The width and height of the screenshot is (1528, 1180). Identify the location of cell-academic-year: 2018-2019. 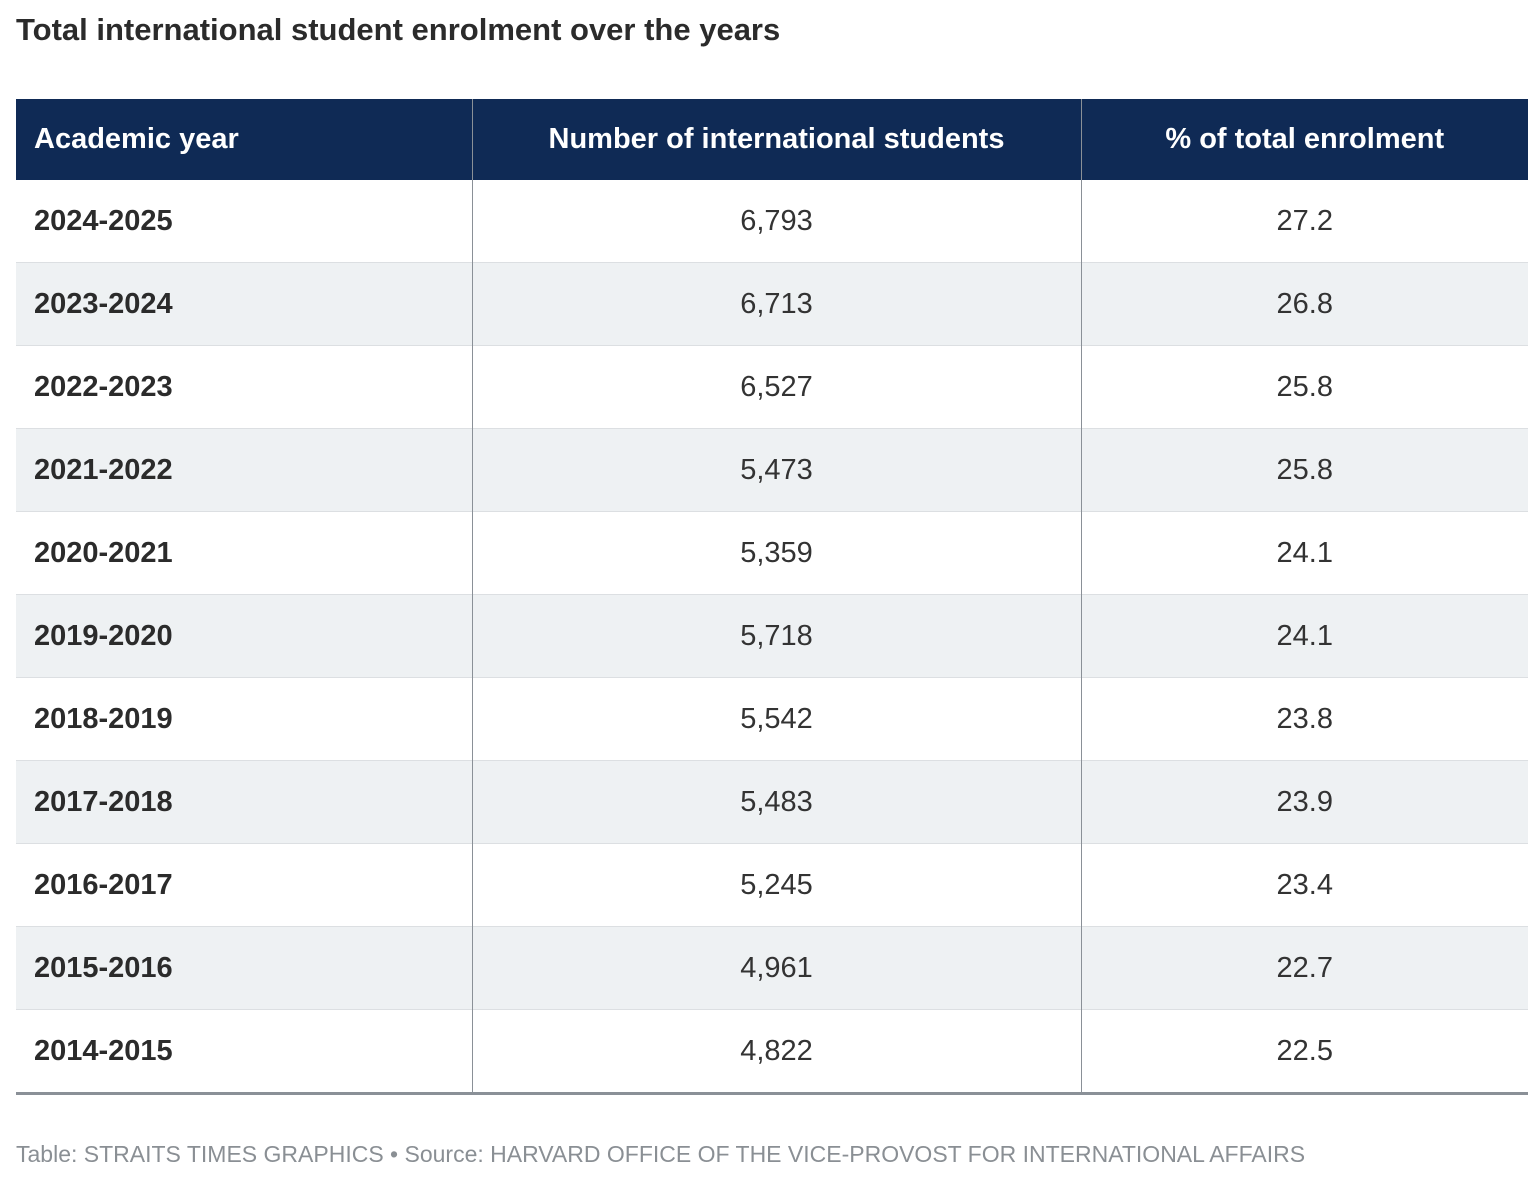
(244, 719).